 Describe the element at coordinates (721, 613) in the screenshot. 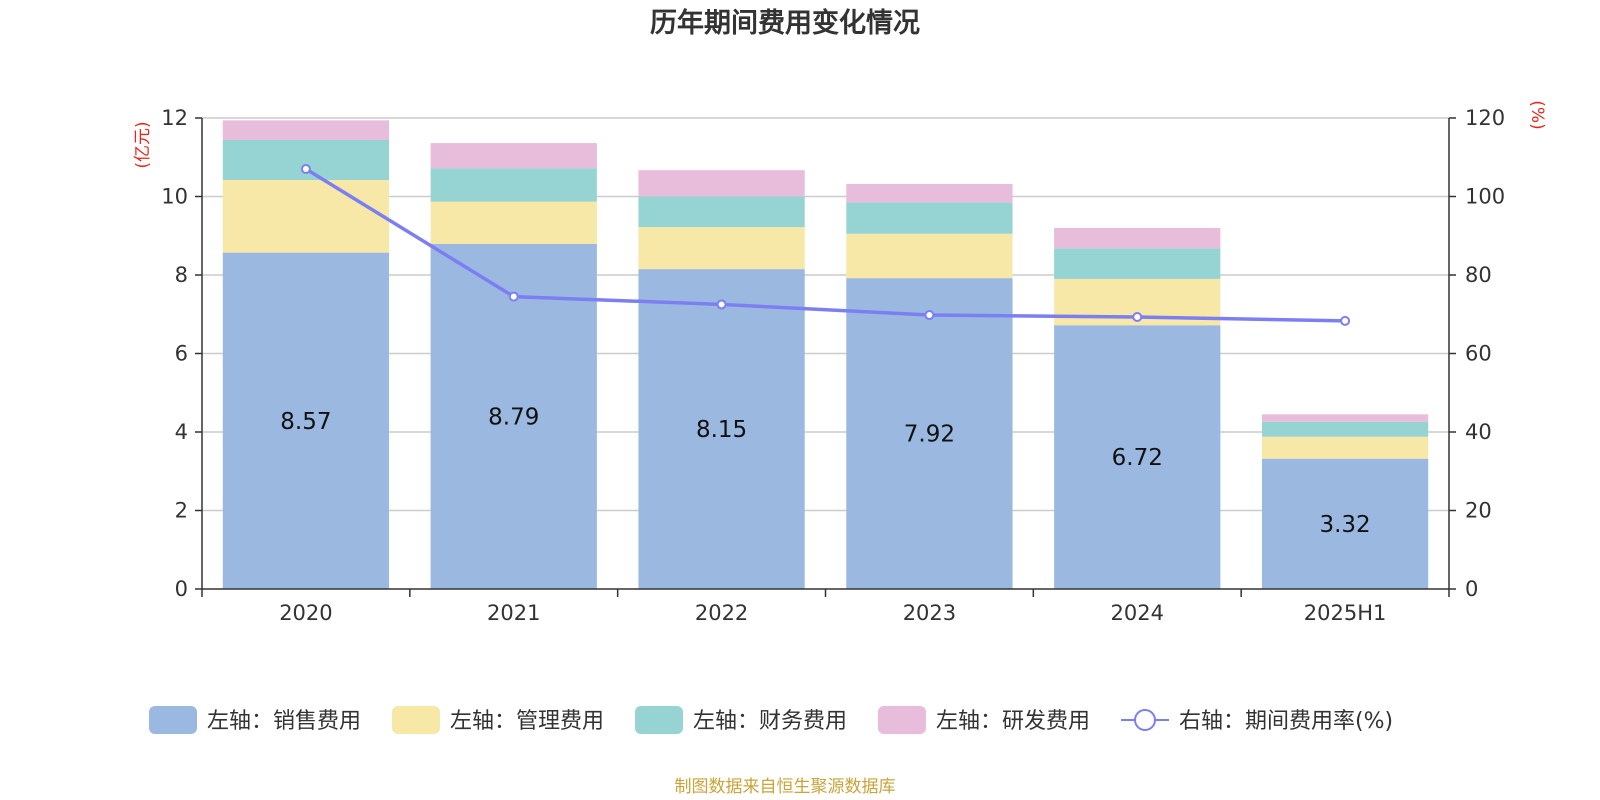

I see `x-axis-tick-label: 2022` at that location.